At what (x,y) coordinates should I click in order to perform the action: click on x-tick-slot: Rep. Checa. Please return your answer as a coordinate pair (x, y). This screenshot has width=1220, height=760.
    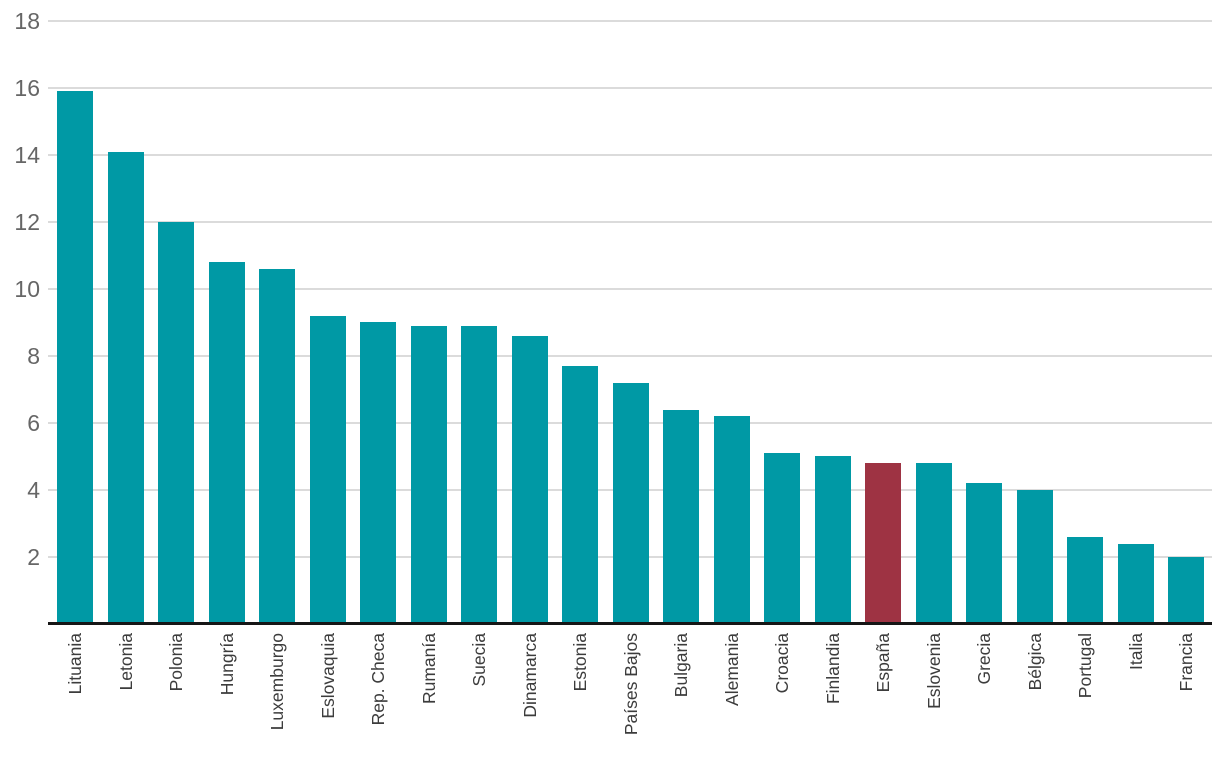
    Looking at the image, I should click on (378, 679).